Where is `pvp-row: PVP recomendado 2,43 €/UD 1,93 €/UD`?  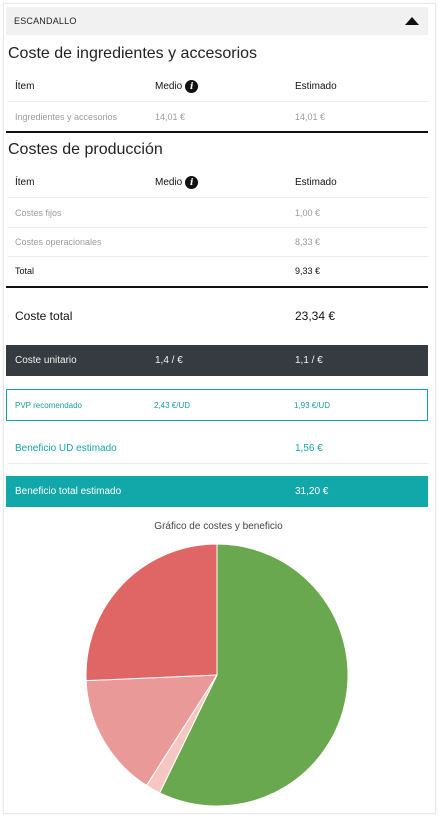
pvp-row: PVP recomendado 2,43 €/UD 1,93 €/UD is located at coordinates (217, 405).